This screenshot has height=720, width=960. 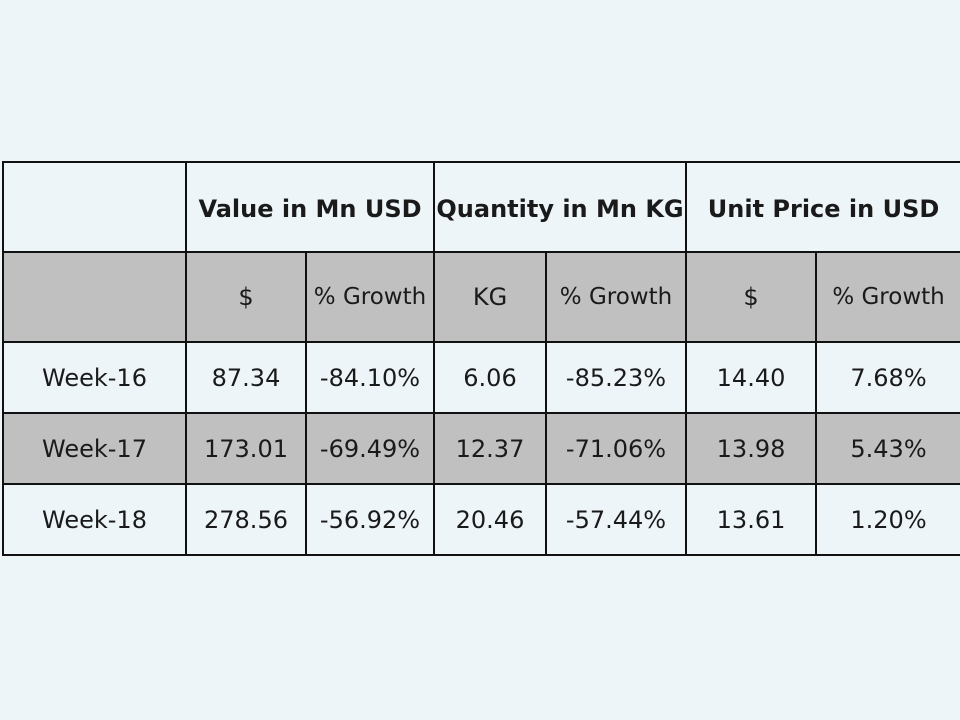 I want to click on week-label: Week-16, so click(x=94, y=377).